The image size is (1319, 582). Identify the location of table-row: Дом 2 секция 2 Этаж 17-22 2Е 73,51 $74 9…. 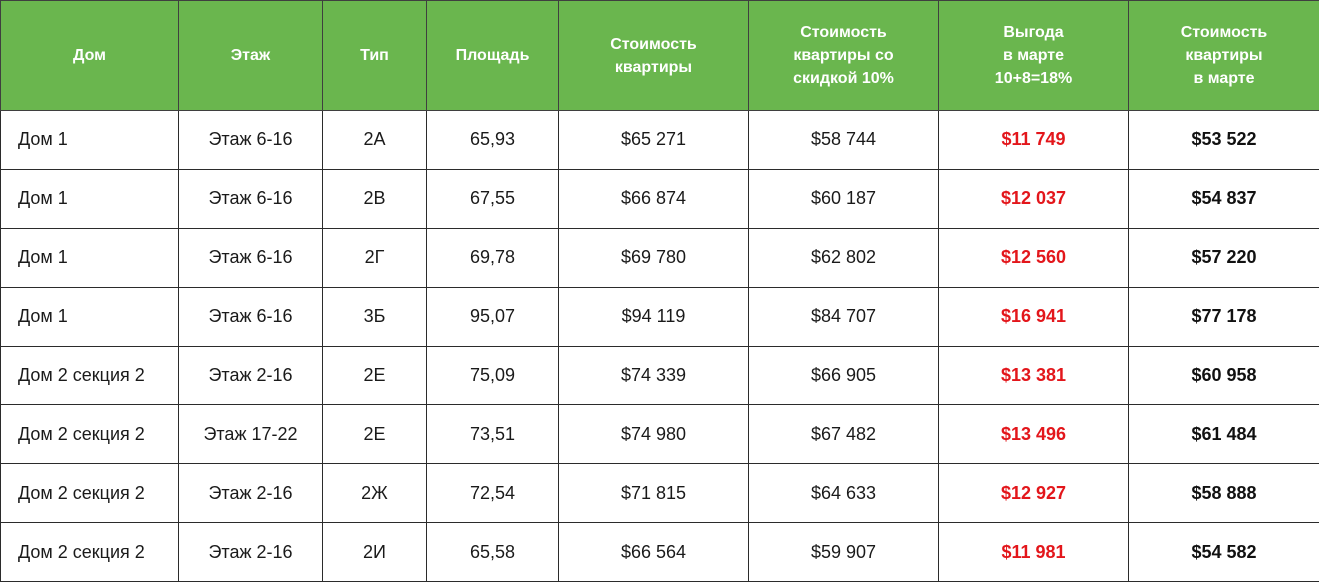
(660, 434).